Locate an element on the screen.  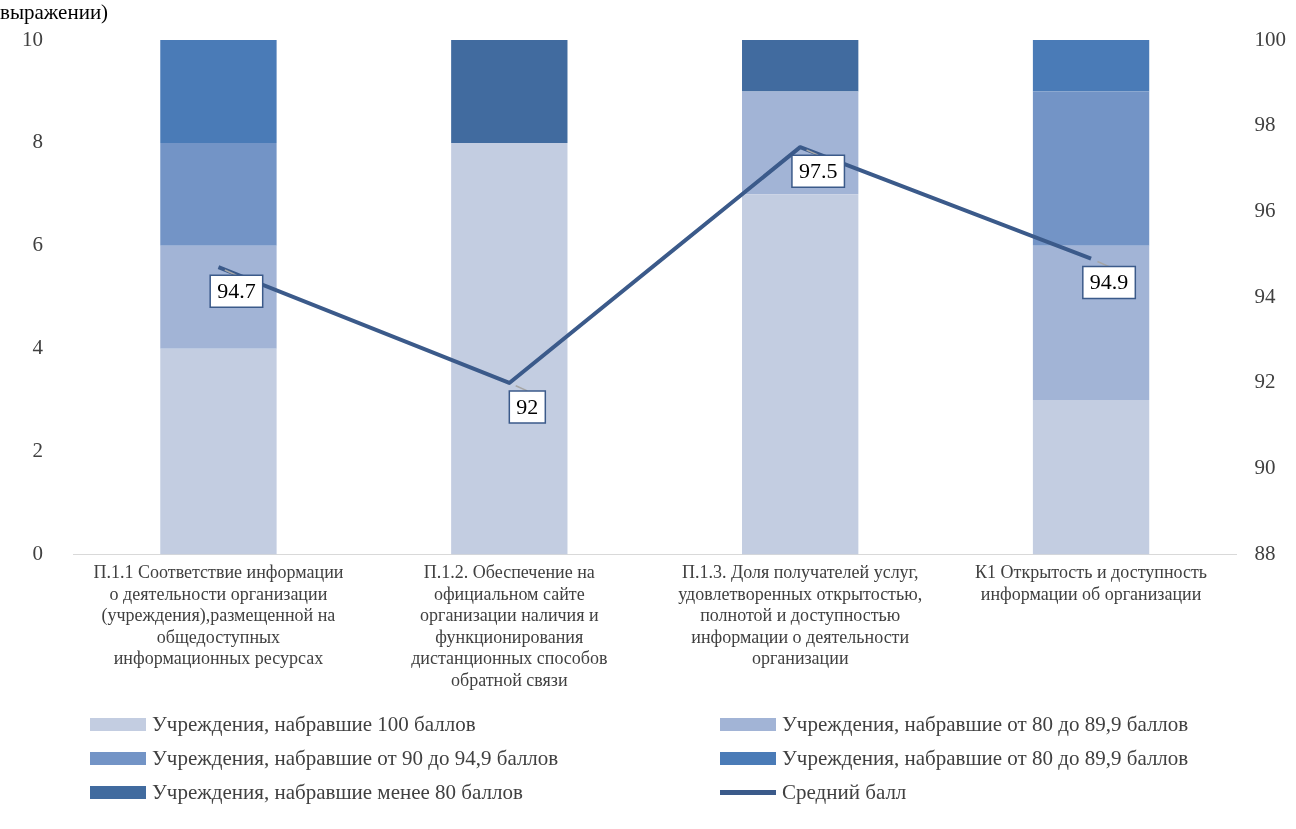
y-tick-label: 2 is located at coordinates (37, 450).